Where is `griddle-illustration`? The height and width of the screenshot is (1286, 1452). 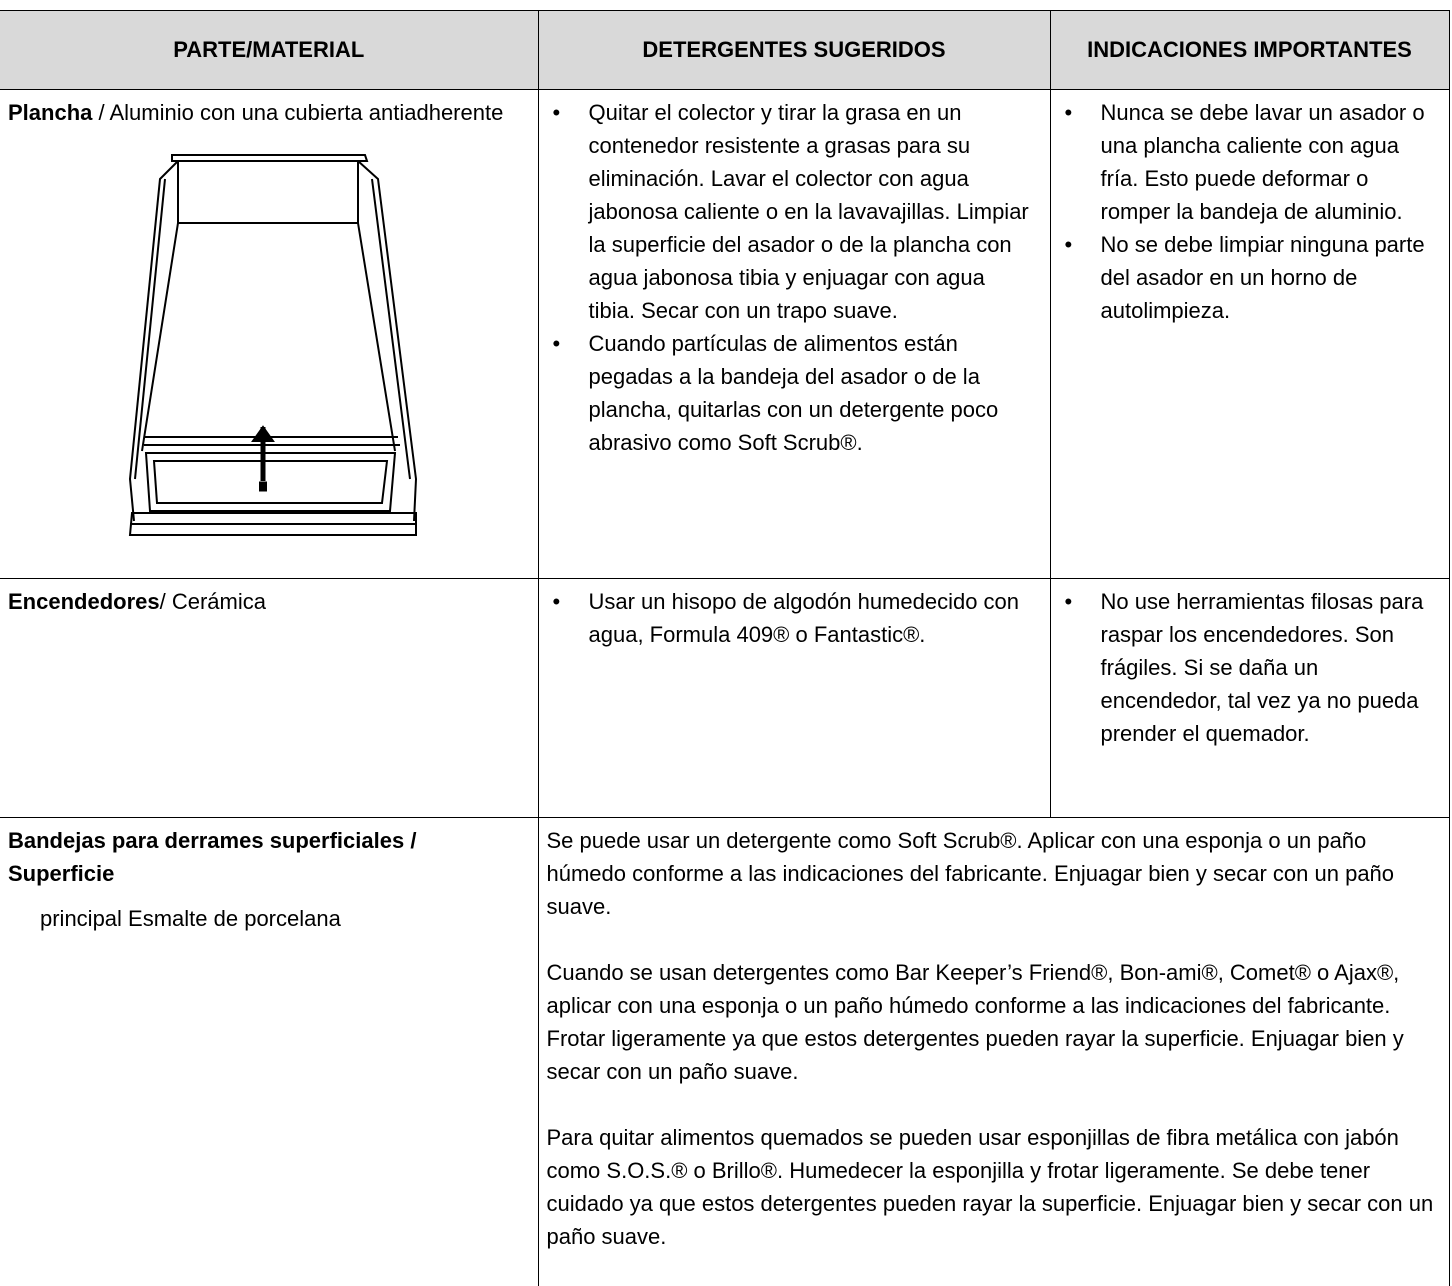
griddle-illustration is located at coordinates (270, 338).